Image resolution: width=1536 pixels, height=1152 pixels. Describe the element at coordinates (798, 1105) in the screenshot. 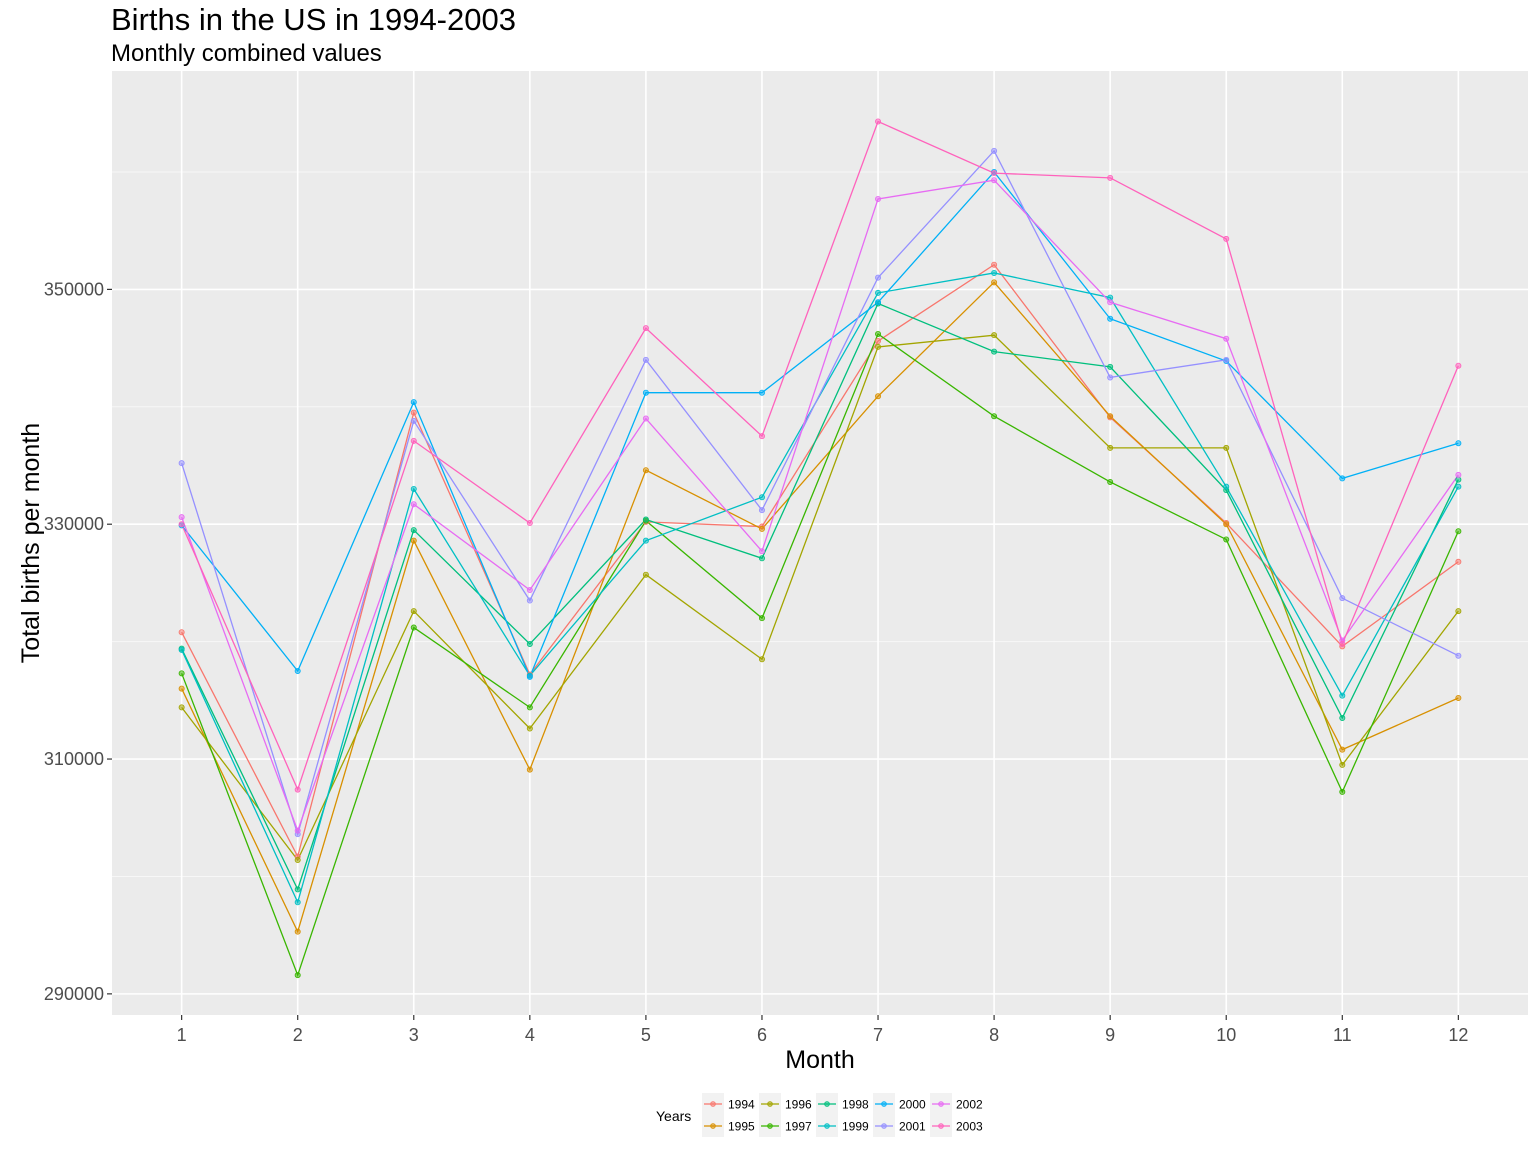

I see `legend-label: 1996` at that location.